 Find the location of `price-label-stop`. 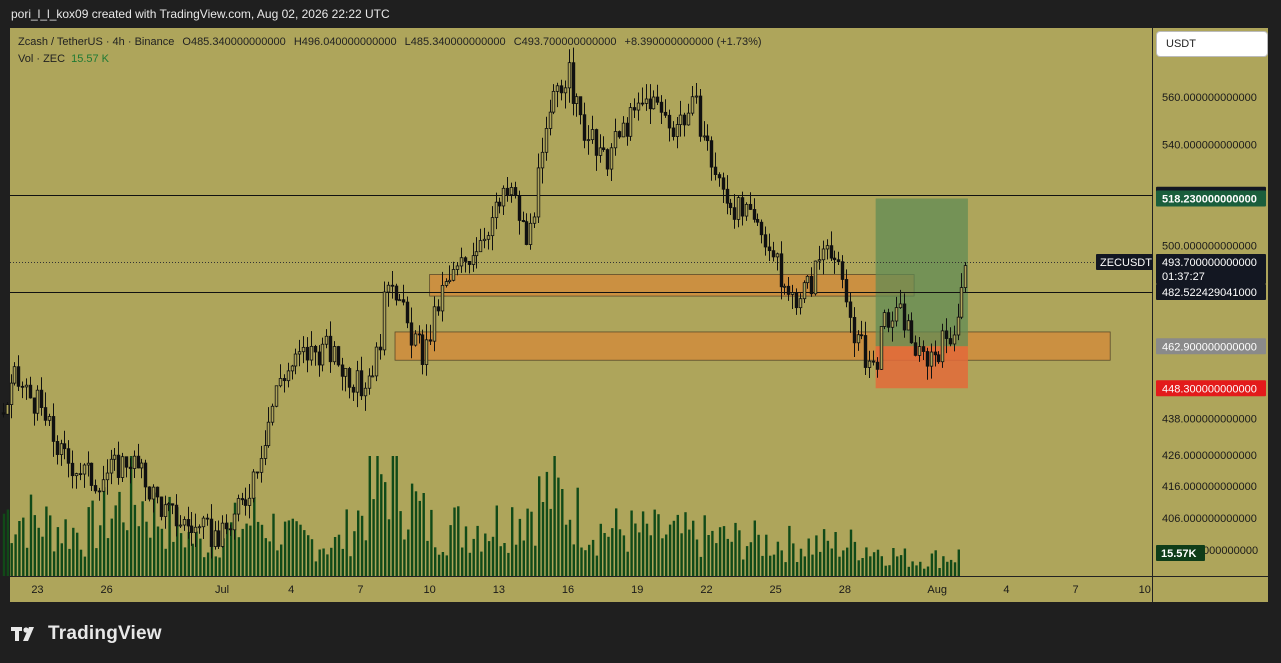

price-label-stop is located at coordinates (1211, 388).